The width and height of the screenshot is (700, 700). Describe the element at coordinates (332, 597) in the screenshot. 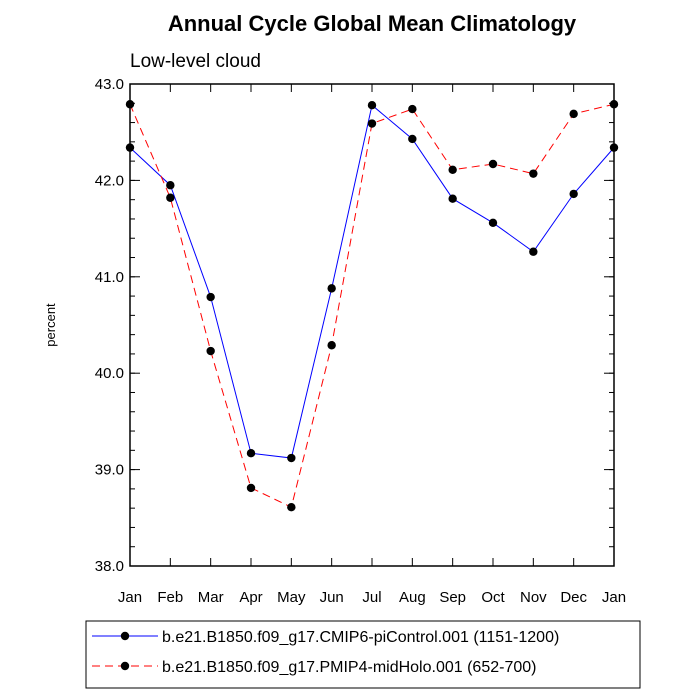

I see `x-tick-label: Jun` at that location.